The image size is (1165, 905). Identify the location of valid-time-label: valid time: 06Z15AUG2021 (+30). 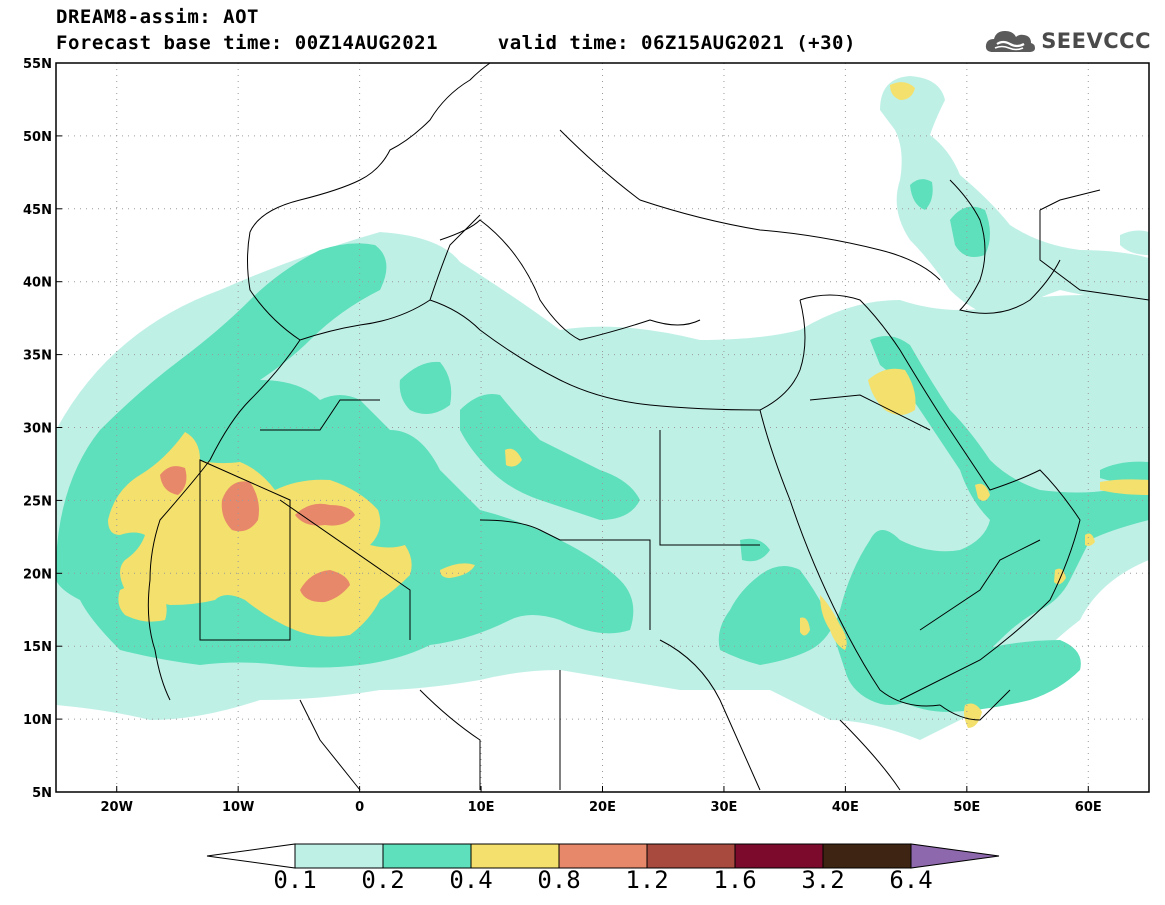
(676, 43).